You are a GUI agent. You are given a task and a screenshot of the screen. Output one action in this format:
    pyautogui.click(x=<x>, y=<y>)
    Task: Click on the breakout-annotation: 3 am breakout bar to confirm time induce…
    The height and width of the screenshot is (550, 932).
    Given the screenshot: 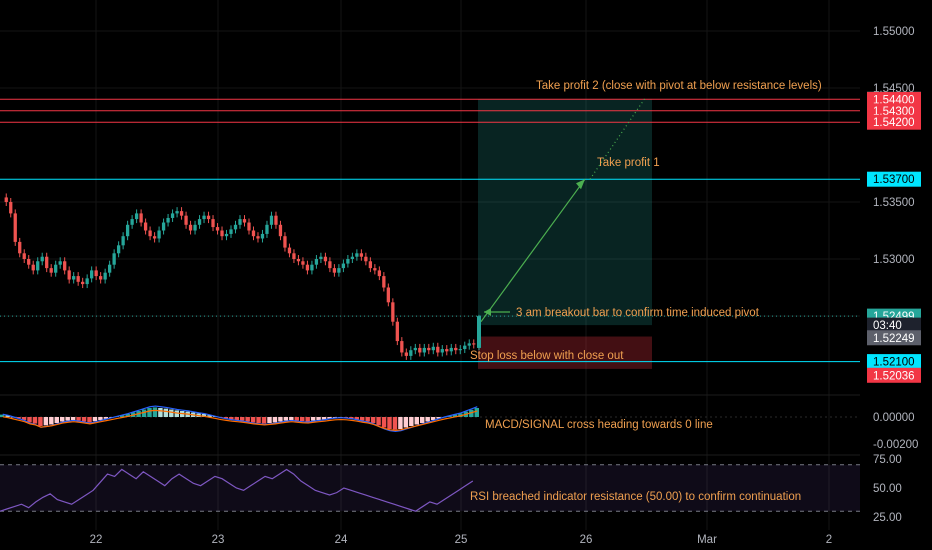 What is the action you would take?
    pyautogui.click(x=638, y=313)
    